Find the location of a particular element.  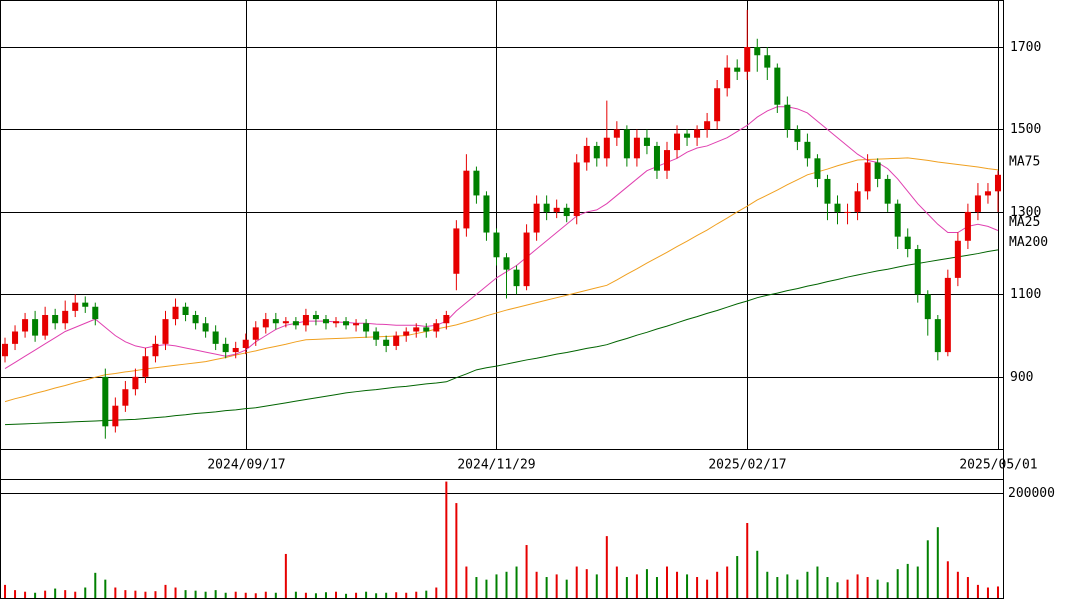

y-tick-label: 900 is located at coordinates (1021, 377).